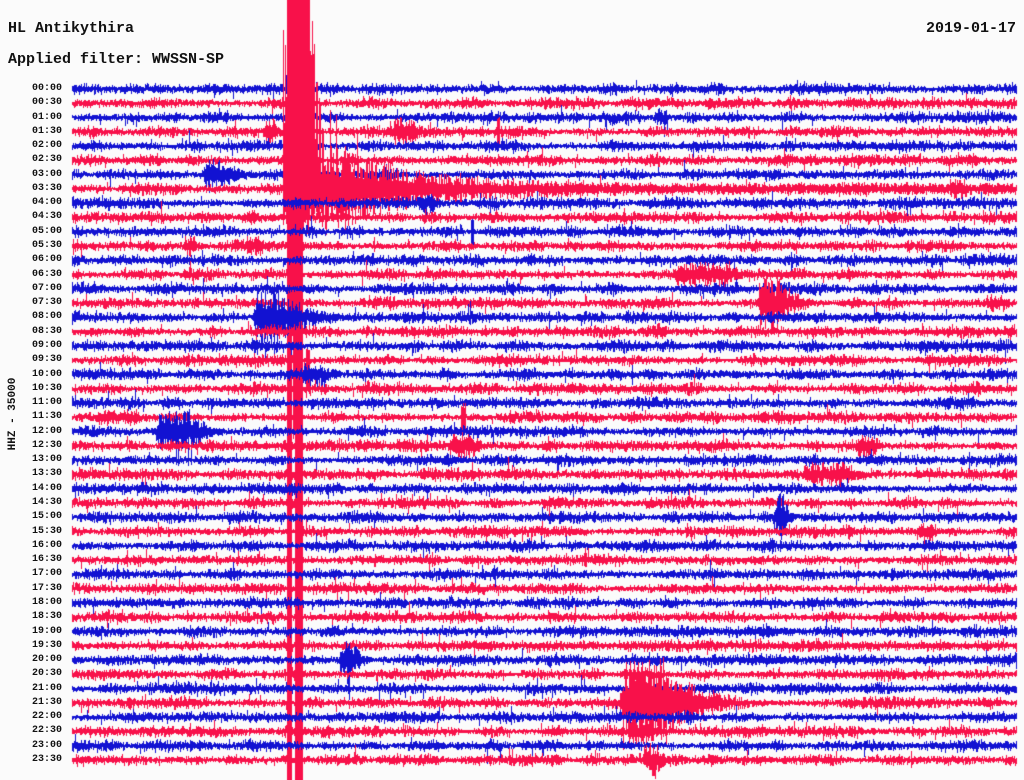 This screenshot has width=1024, height=780. Describe the element at coordinates (46, 131) in the screenshot. I see `row-time-label: 01:30` at that location.